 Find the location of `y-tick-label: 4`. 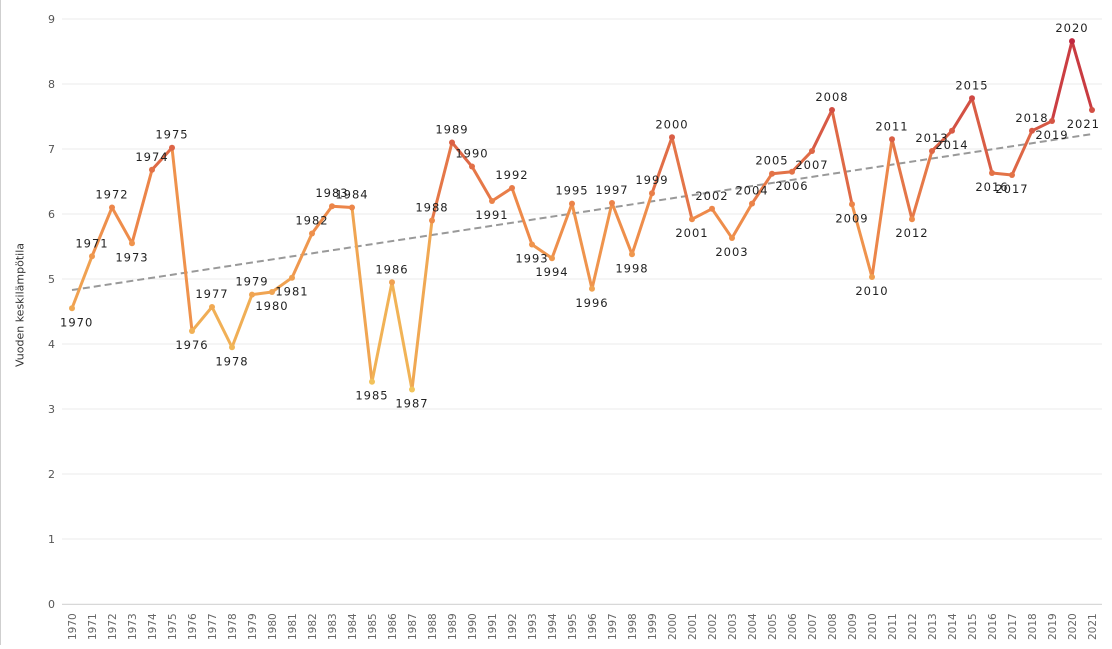

y-tick-label: 4 is located at coordinates (51, 344).